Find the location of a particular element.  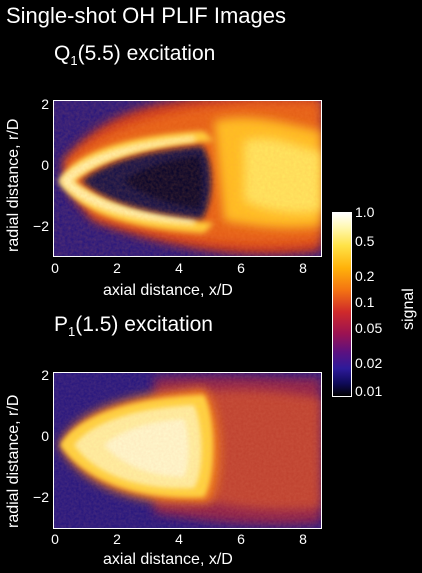

panel-1-xtick-0: 0 is located at coordinates (55, 268).